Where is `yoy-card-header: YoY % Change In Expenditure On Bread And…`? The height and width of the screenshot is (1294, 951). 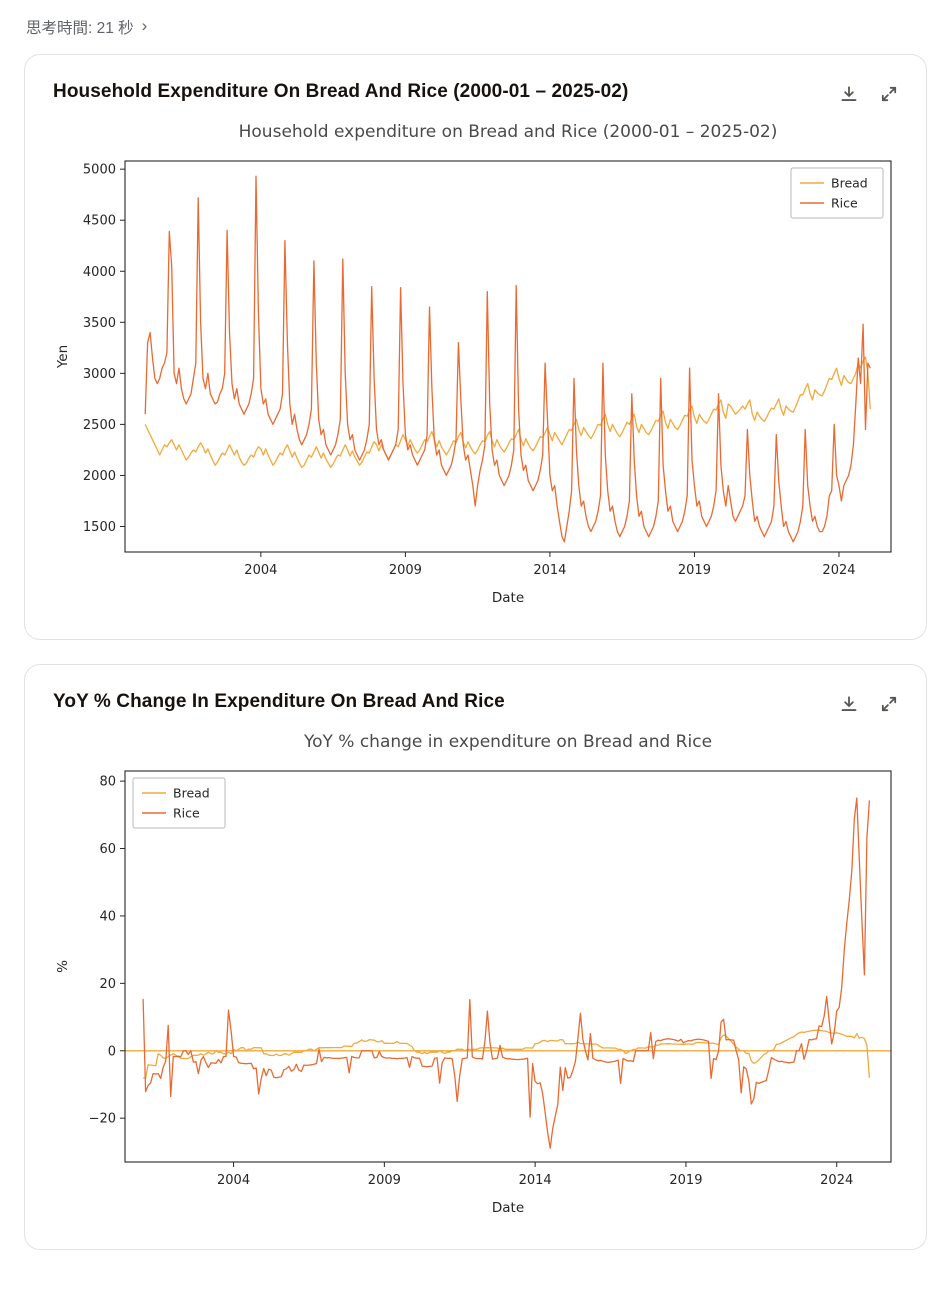 yoy-card-header: YoY % Change In Expenditure On Bread And… is located at coordinates (475, 701).